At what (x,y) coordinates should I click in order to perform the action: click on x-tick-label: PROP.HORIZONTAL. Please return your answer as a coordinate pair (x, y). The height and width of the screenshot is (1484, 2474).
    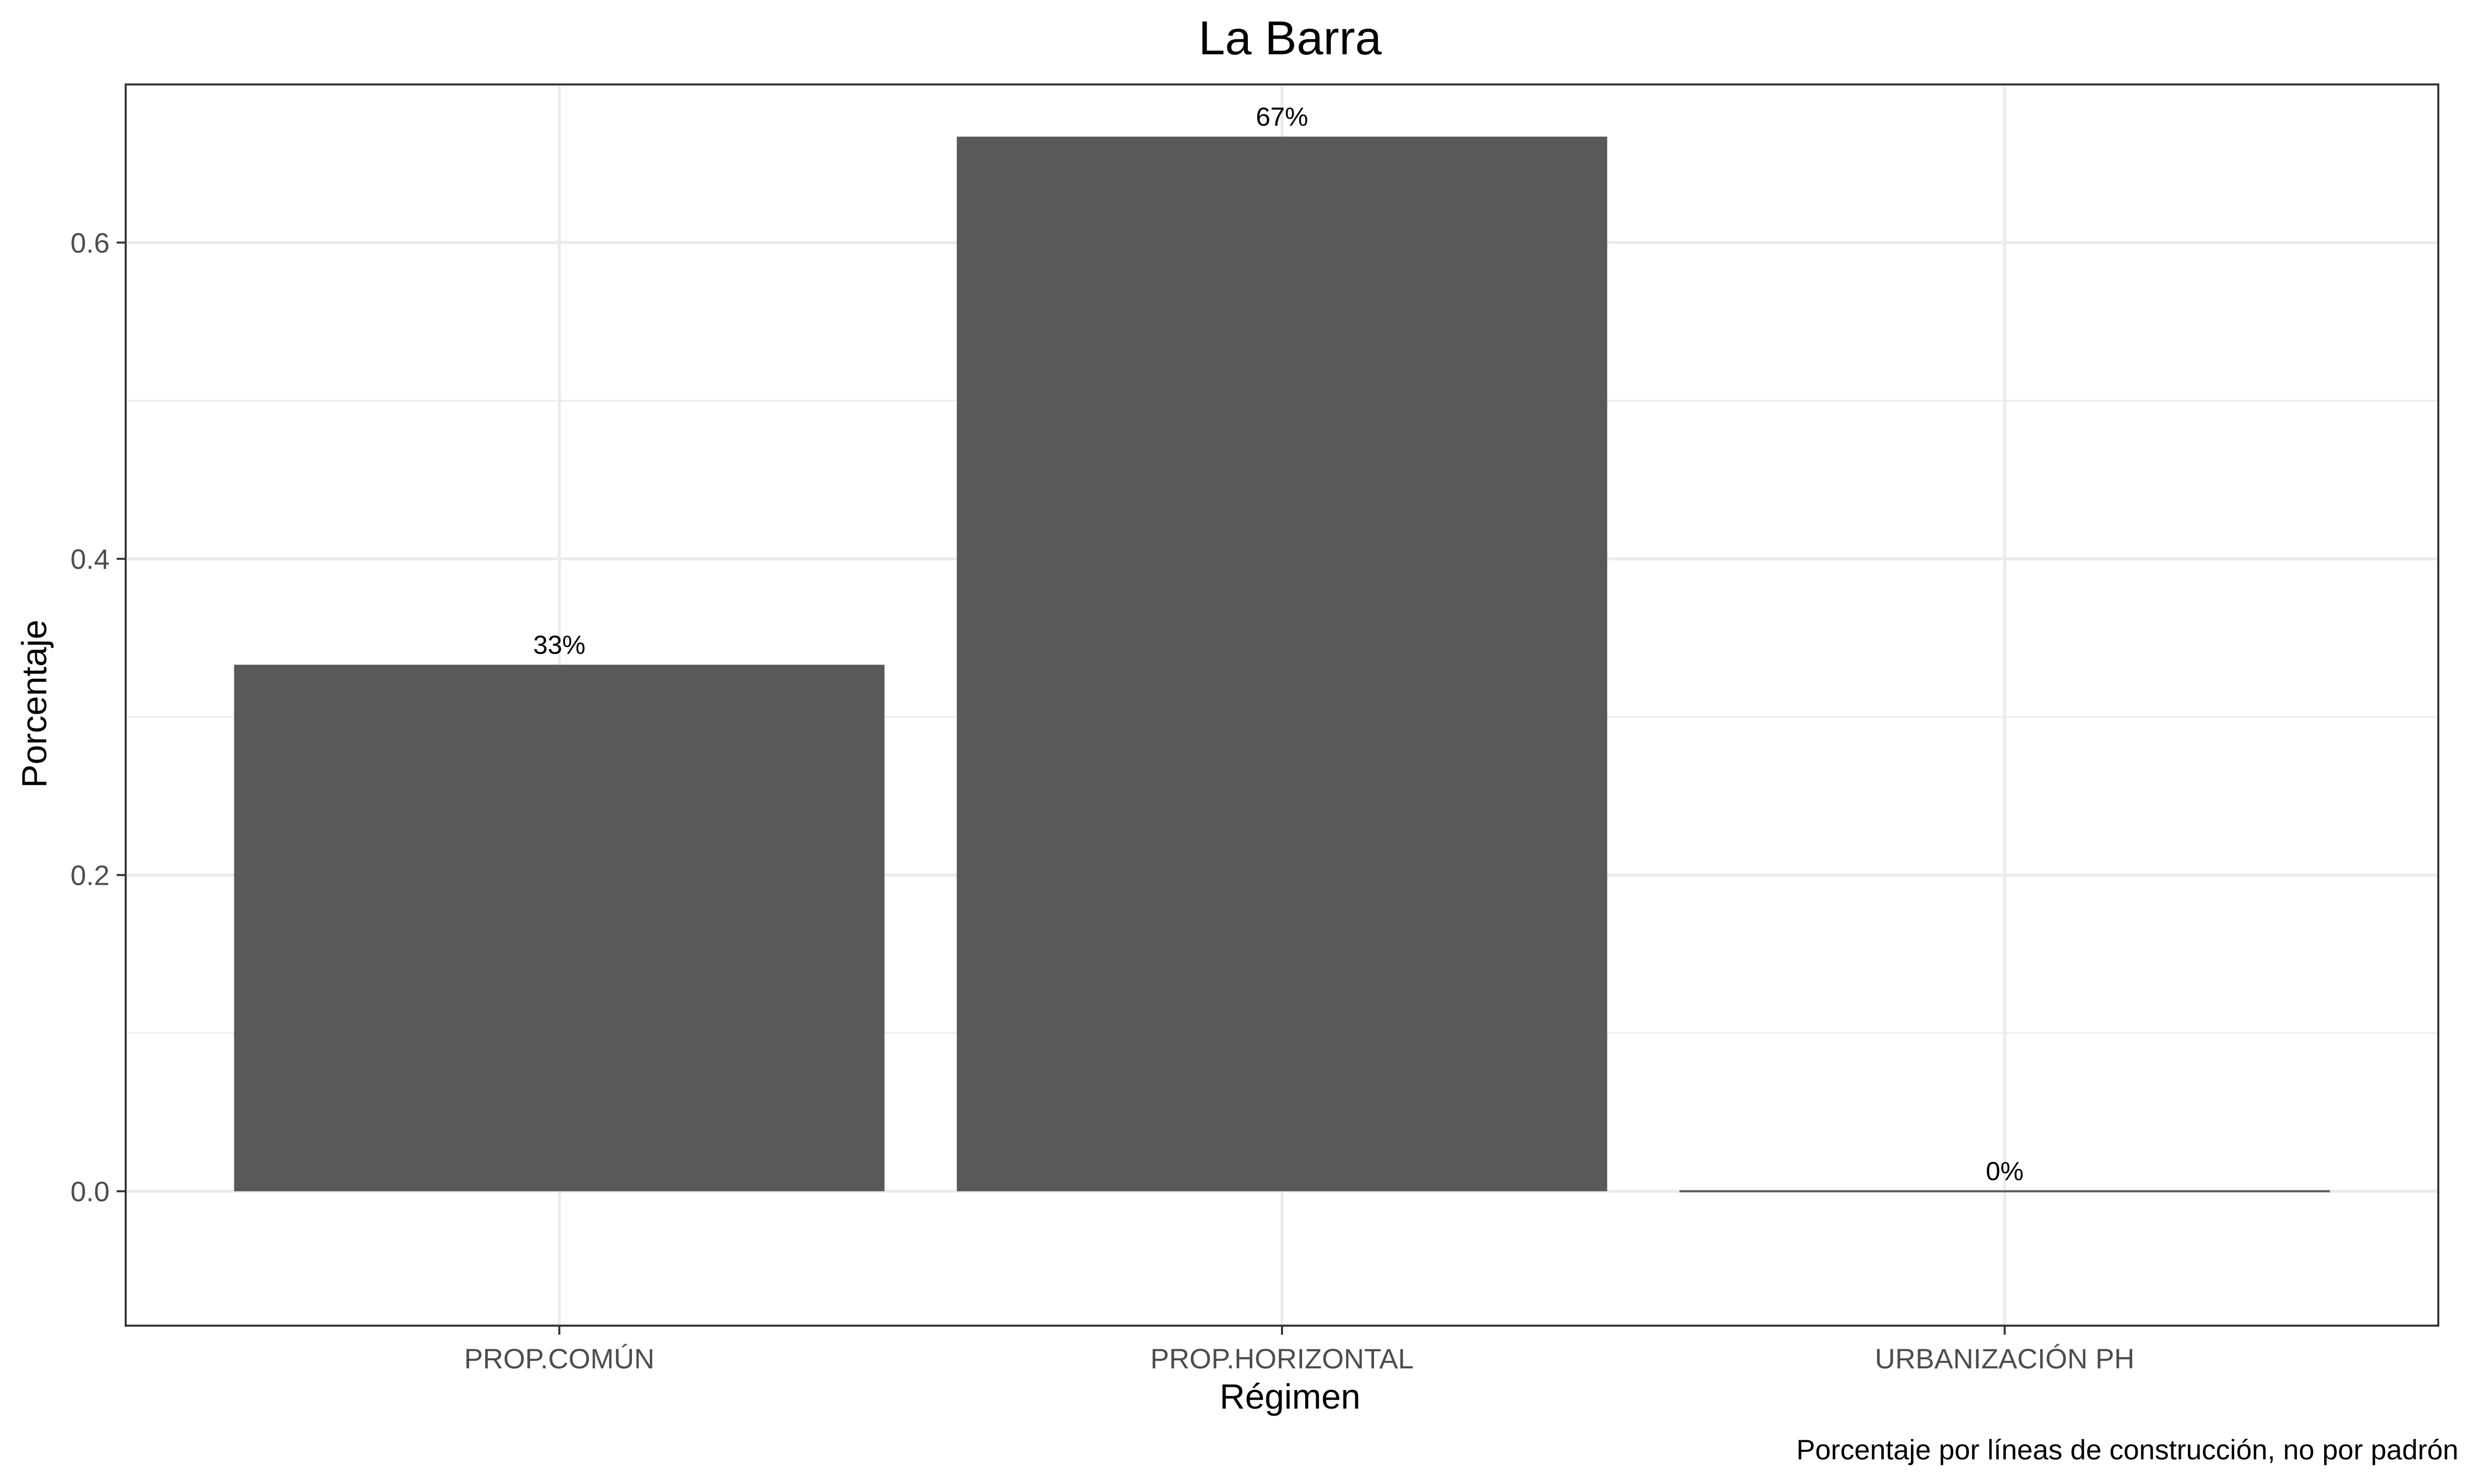
    Looking at the image, I should click on (1282, 1358).